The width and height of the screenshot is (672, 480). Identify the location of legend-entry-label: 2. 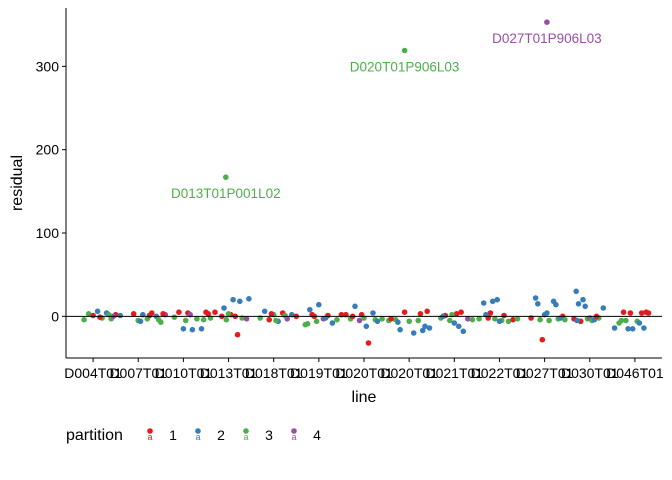
(221, 435).